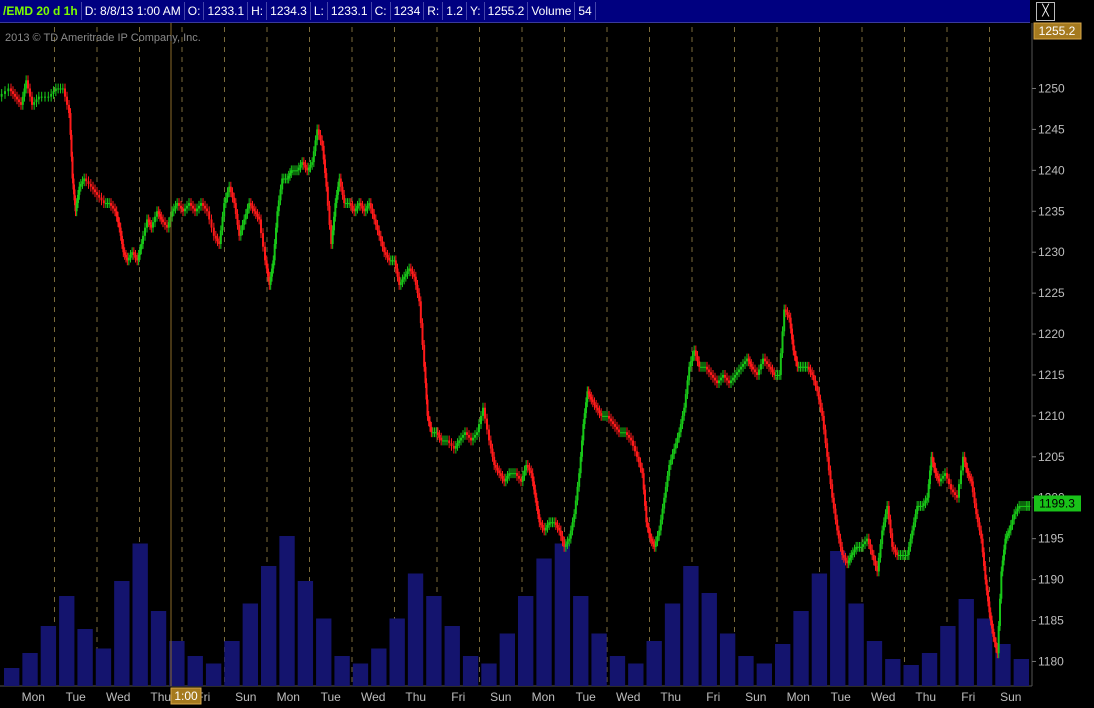 The height and width of the screenshot is (708, 1094). I want to click on x-tick-label: Fri, so click(713, 697).